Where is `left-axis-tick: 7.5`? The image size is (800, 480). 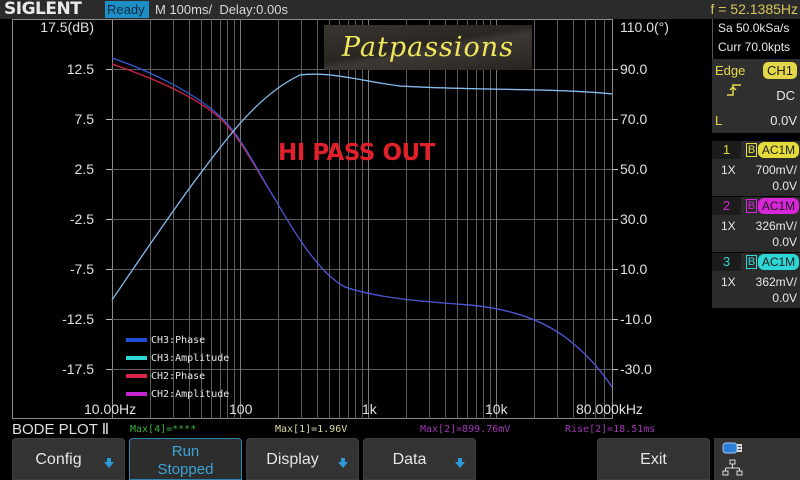 left-axis-tick: 7.5 is located at coordinates (84, 119).